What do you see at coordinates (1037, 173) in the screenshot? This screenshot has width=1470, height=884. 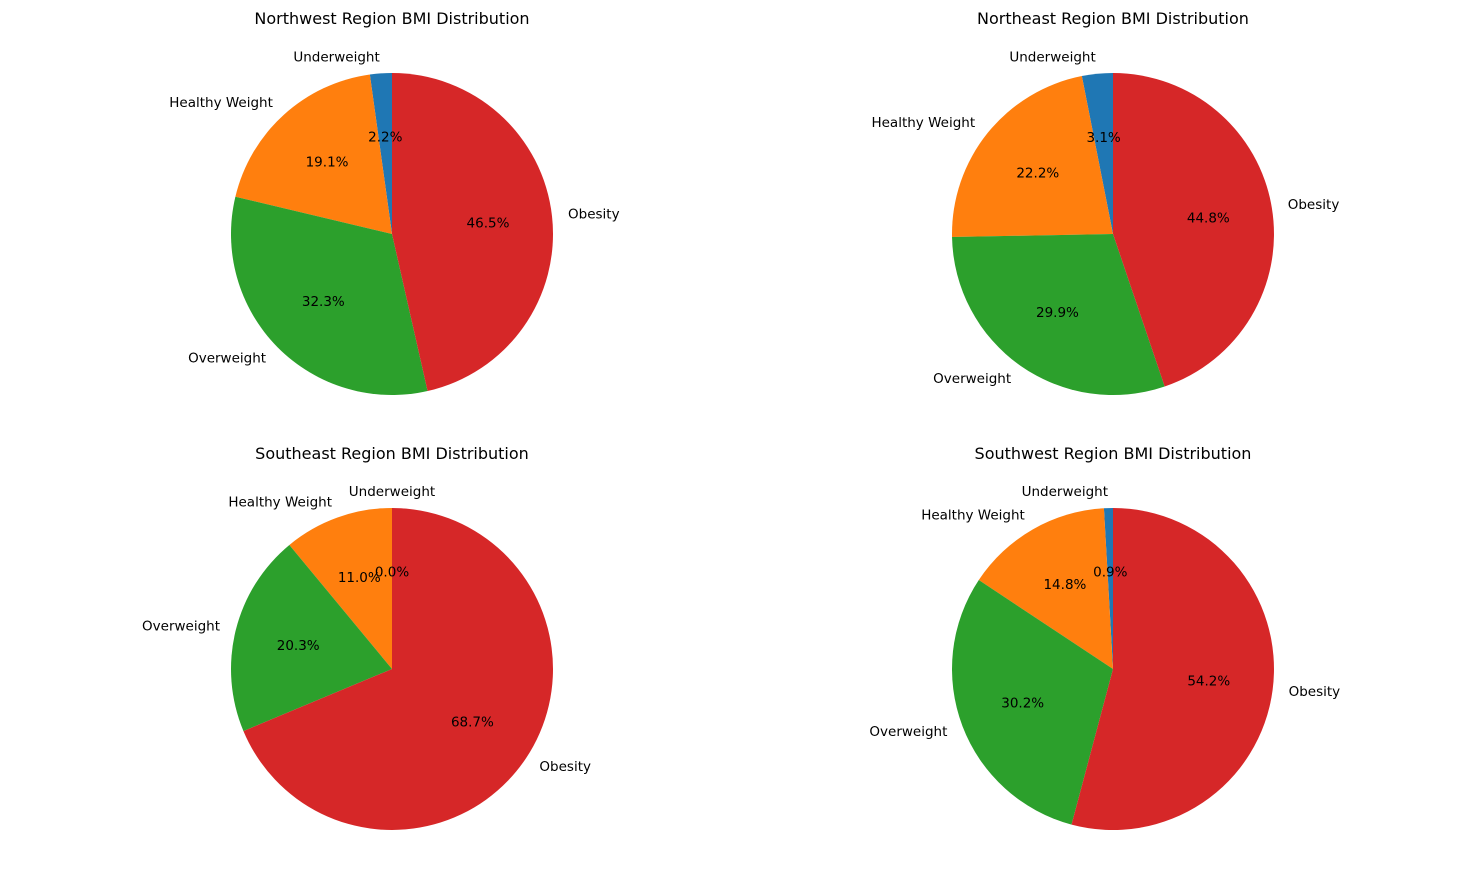 I see `percent-label-healthy-weight: 22.2%` at bounding box center [1037, 173].